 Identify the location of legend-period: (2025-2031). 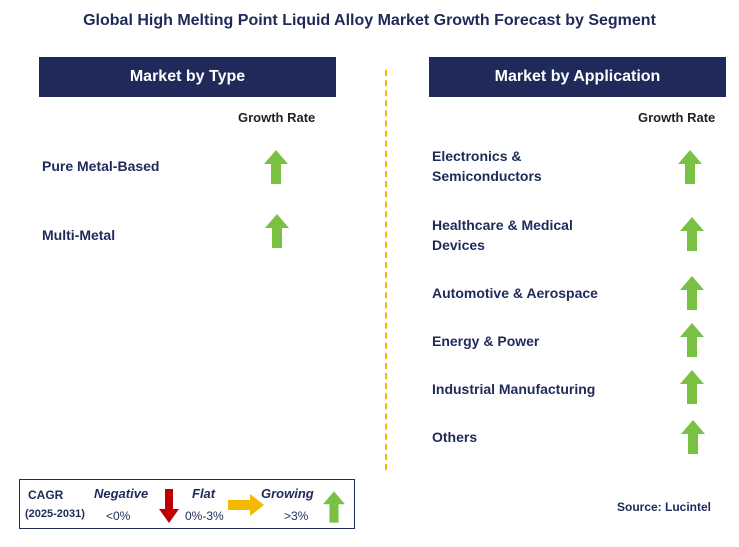
(55, 514).